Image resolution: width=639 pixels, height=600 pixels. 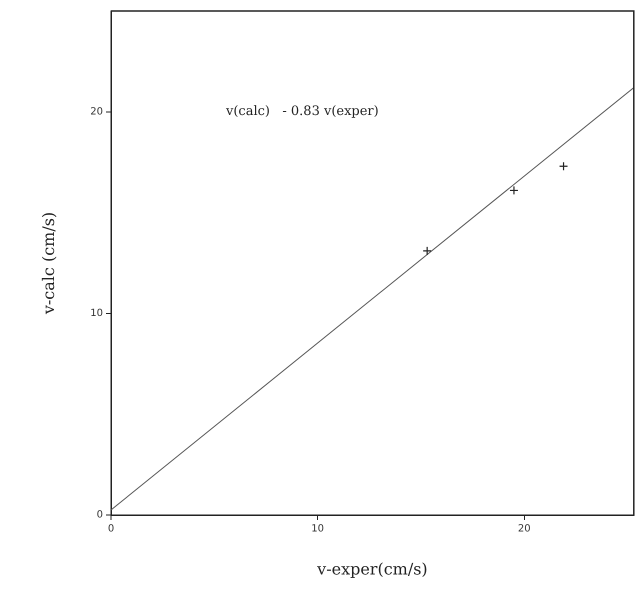 I want to click on y-tick-label: 20, so click(x=96, y=112).